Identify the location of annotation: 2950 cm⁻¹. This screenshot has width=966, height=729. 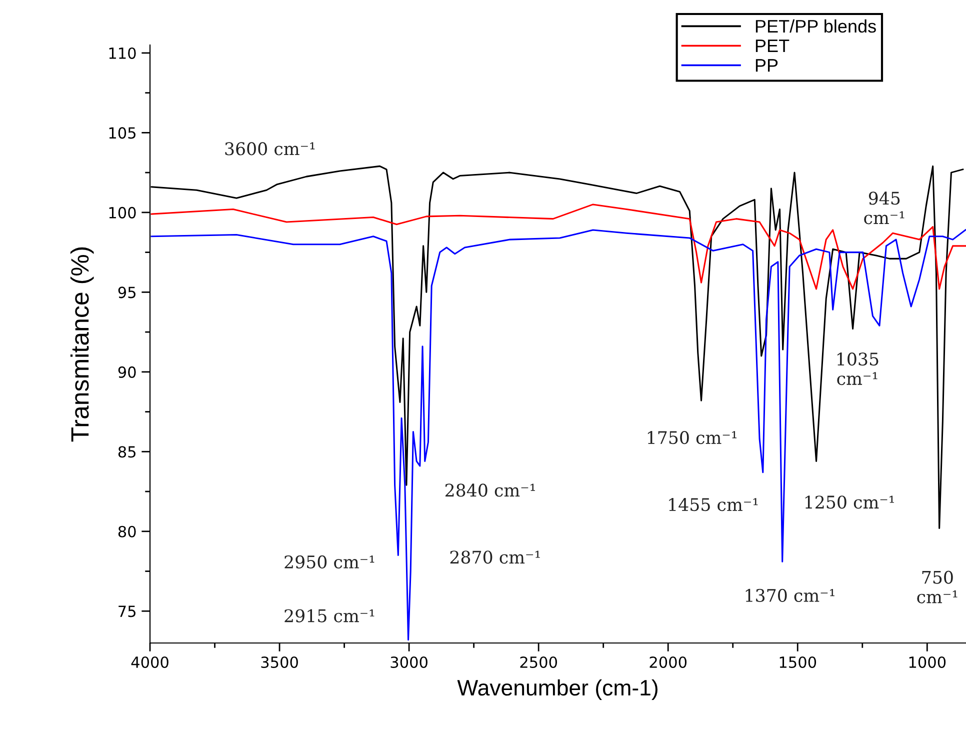
(329, 562).